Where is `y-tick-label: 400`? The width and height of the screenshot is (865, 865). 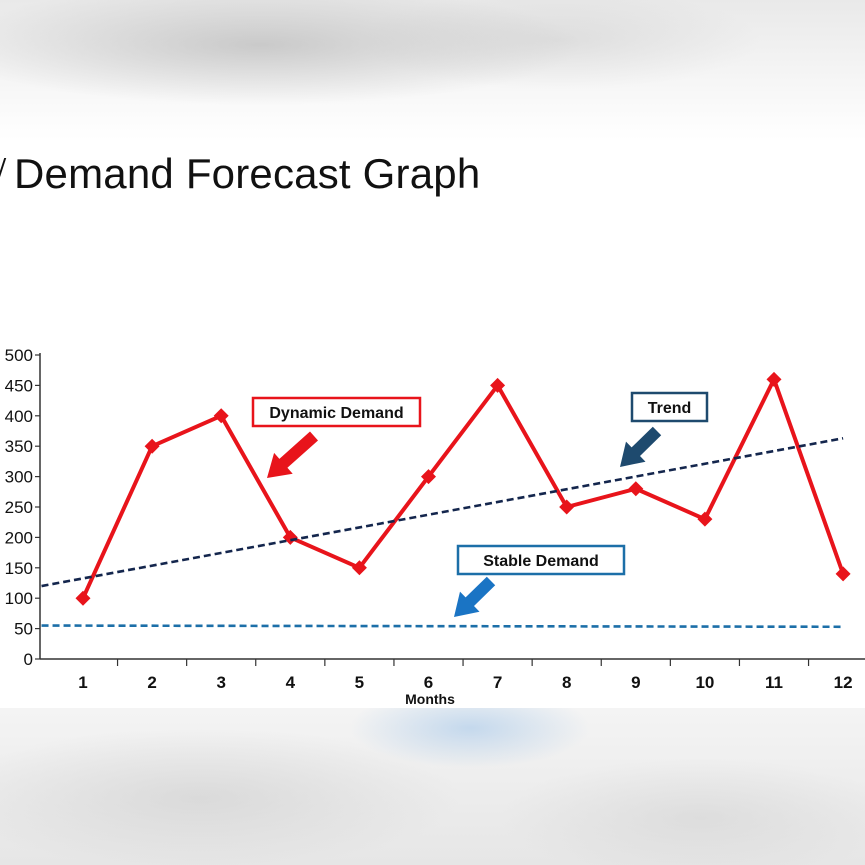 y-tick-label: 400 is located at coordinates (19, 416).